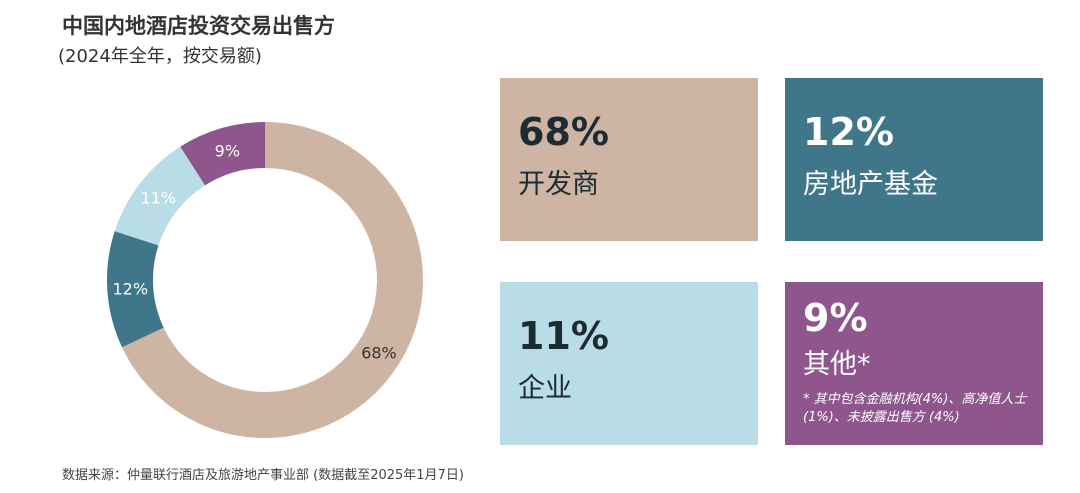 The height and width of the screenshot is (493, 1080). What do you see at coordinates (914, 159) in the screenshot?
I see `card-real-estate-fund: 12% 房地产基金` at bounding box center [914, 159].